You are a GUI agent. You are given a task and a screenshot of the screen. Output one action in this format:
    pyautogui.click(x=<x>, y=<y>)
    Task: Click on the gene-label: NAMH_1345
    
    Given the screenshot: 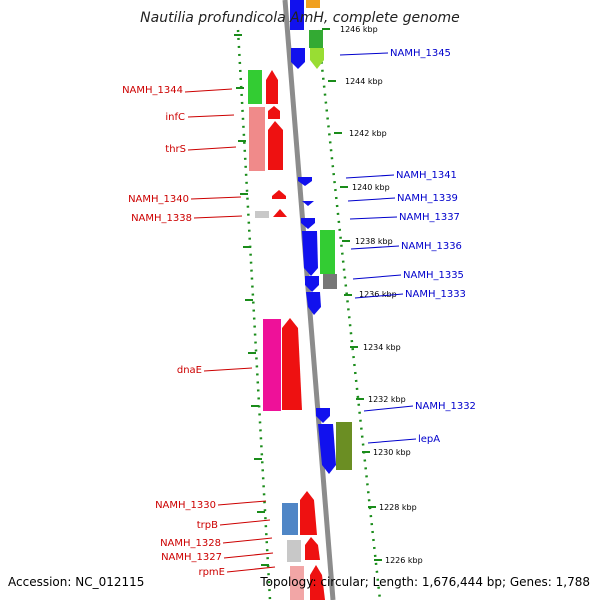 What is the action you would take?
    pyautogui.click(x=420, y=53)
    